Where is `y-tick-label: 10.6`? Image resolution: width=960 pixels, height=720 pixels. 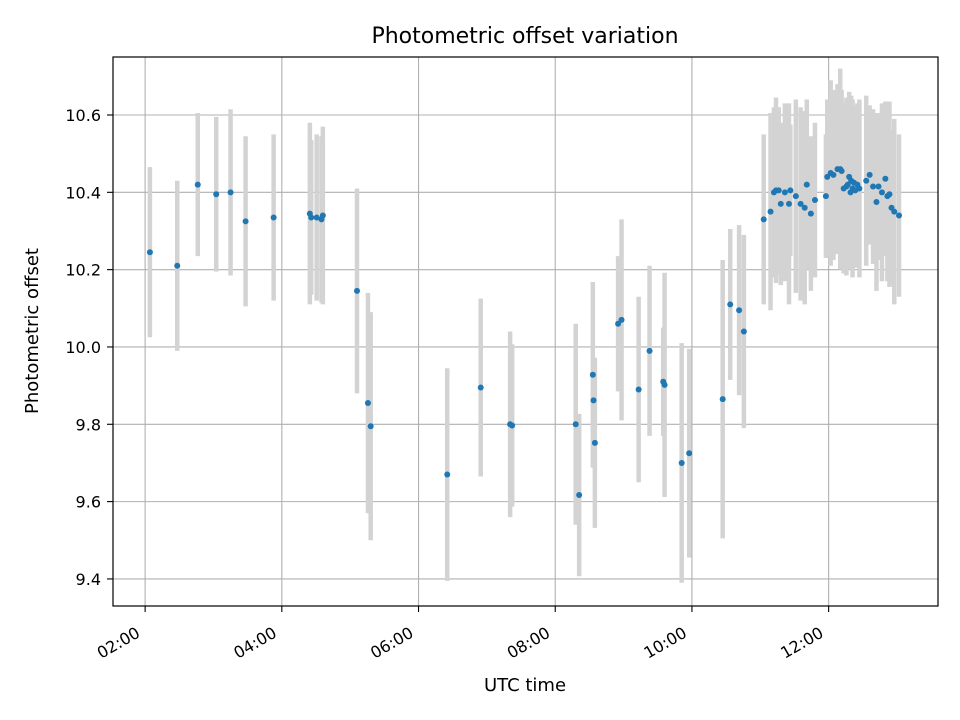 y-tick-label: 10.6 is located at coordinates (83, 115).